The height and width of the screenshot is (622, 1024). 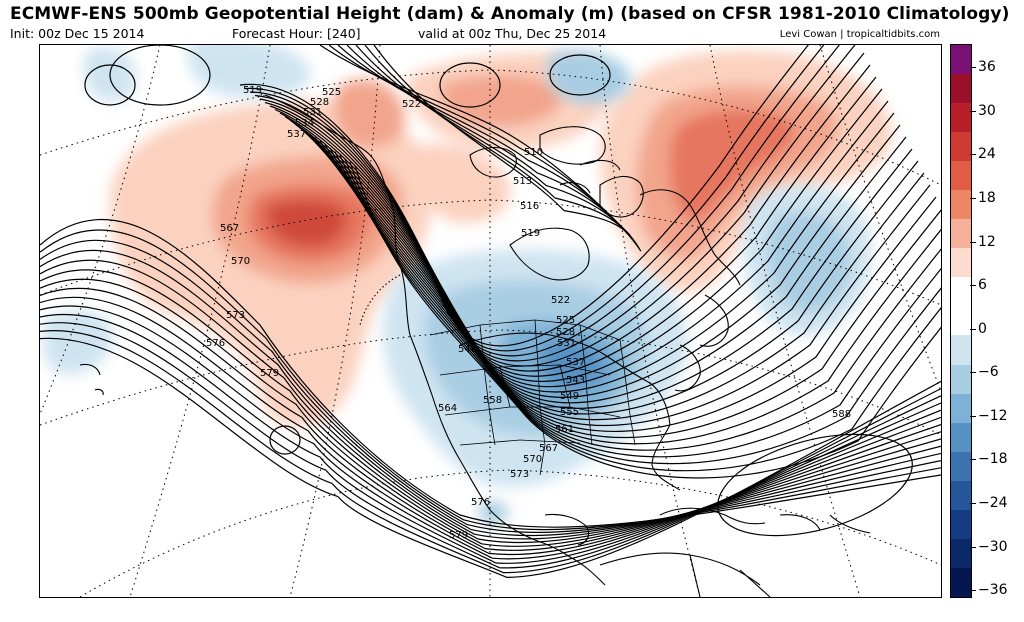 I want to click on credit-text: Levi Cowan | tropicaltidbits.com, so click(x=859, y=34).